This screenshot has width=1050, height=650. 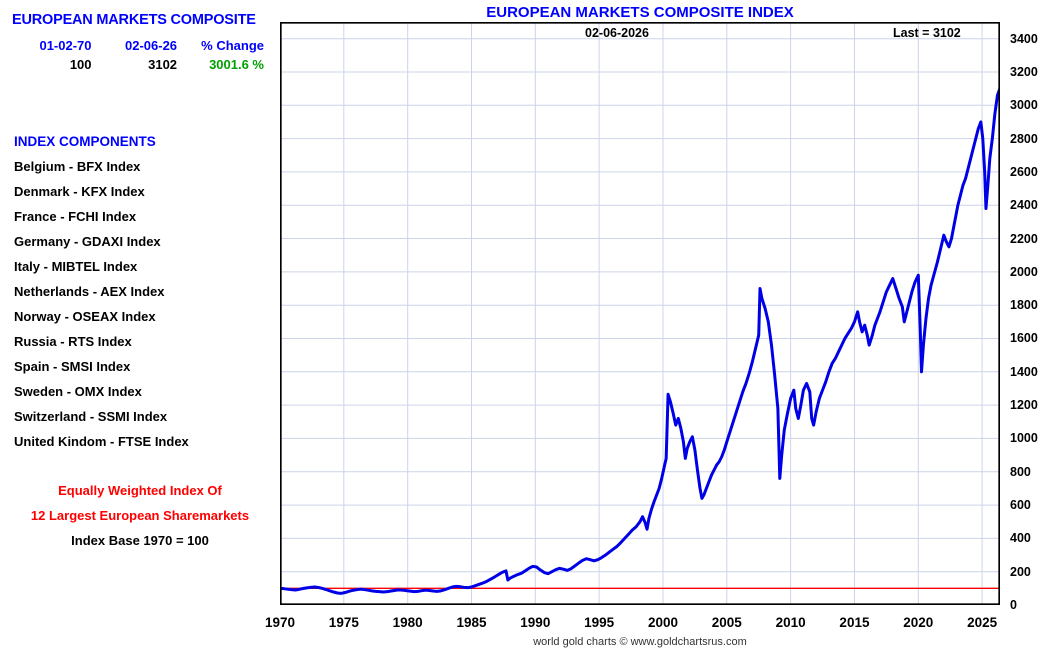 I want to click on summary-value-start: 100, so click(x=80, y=64).